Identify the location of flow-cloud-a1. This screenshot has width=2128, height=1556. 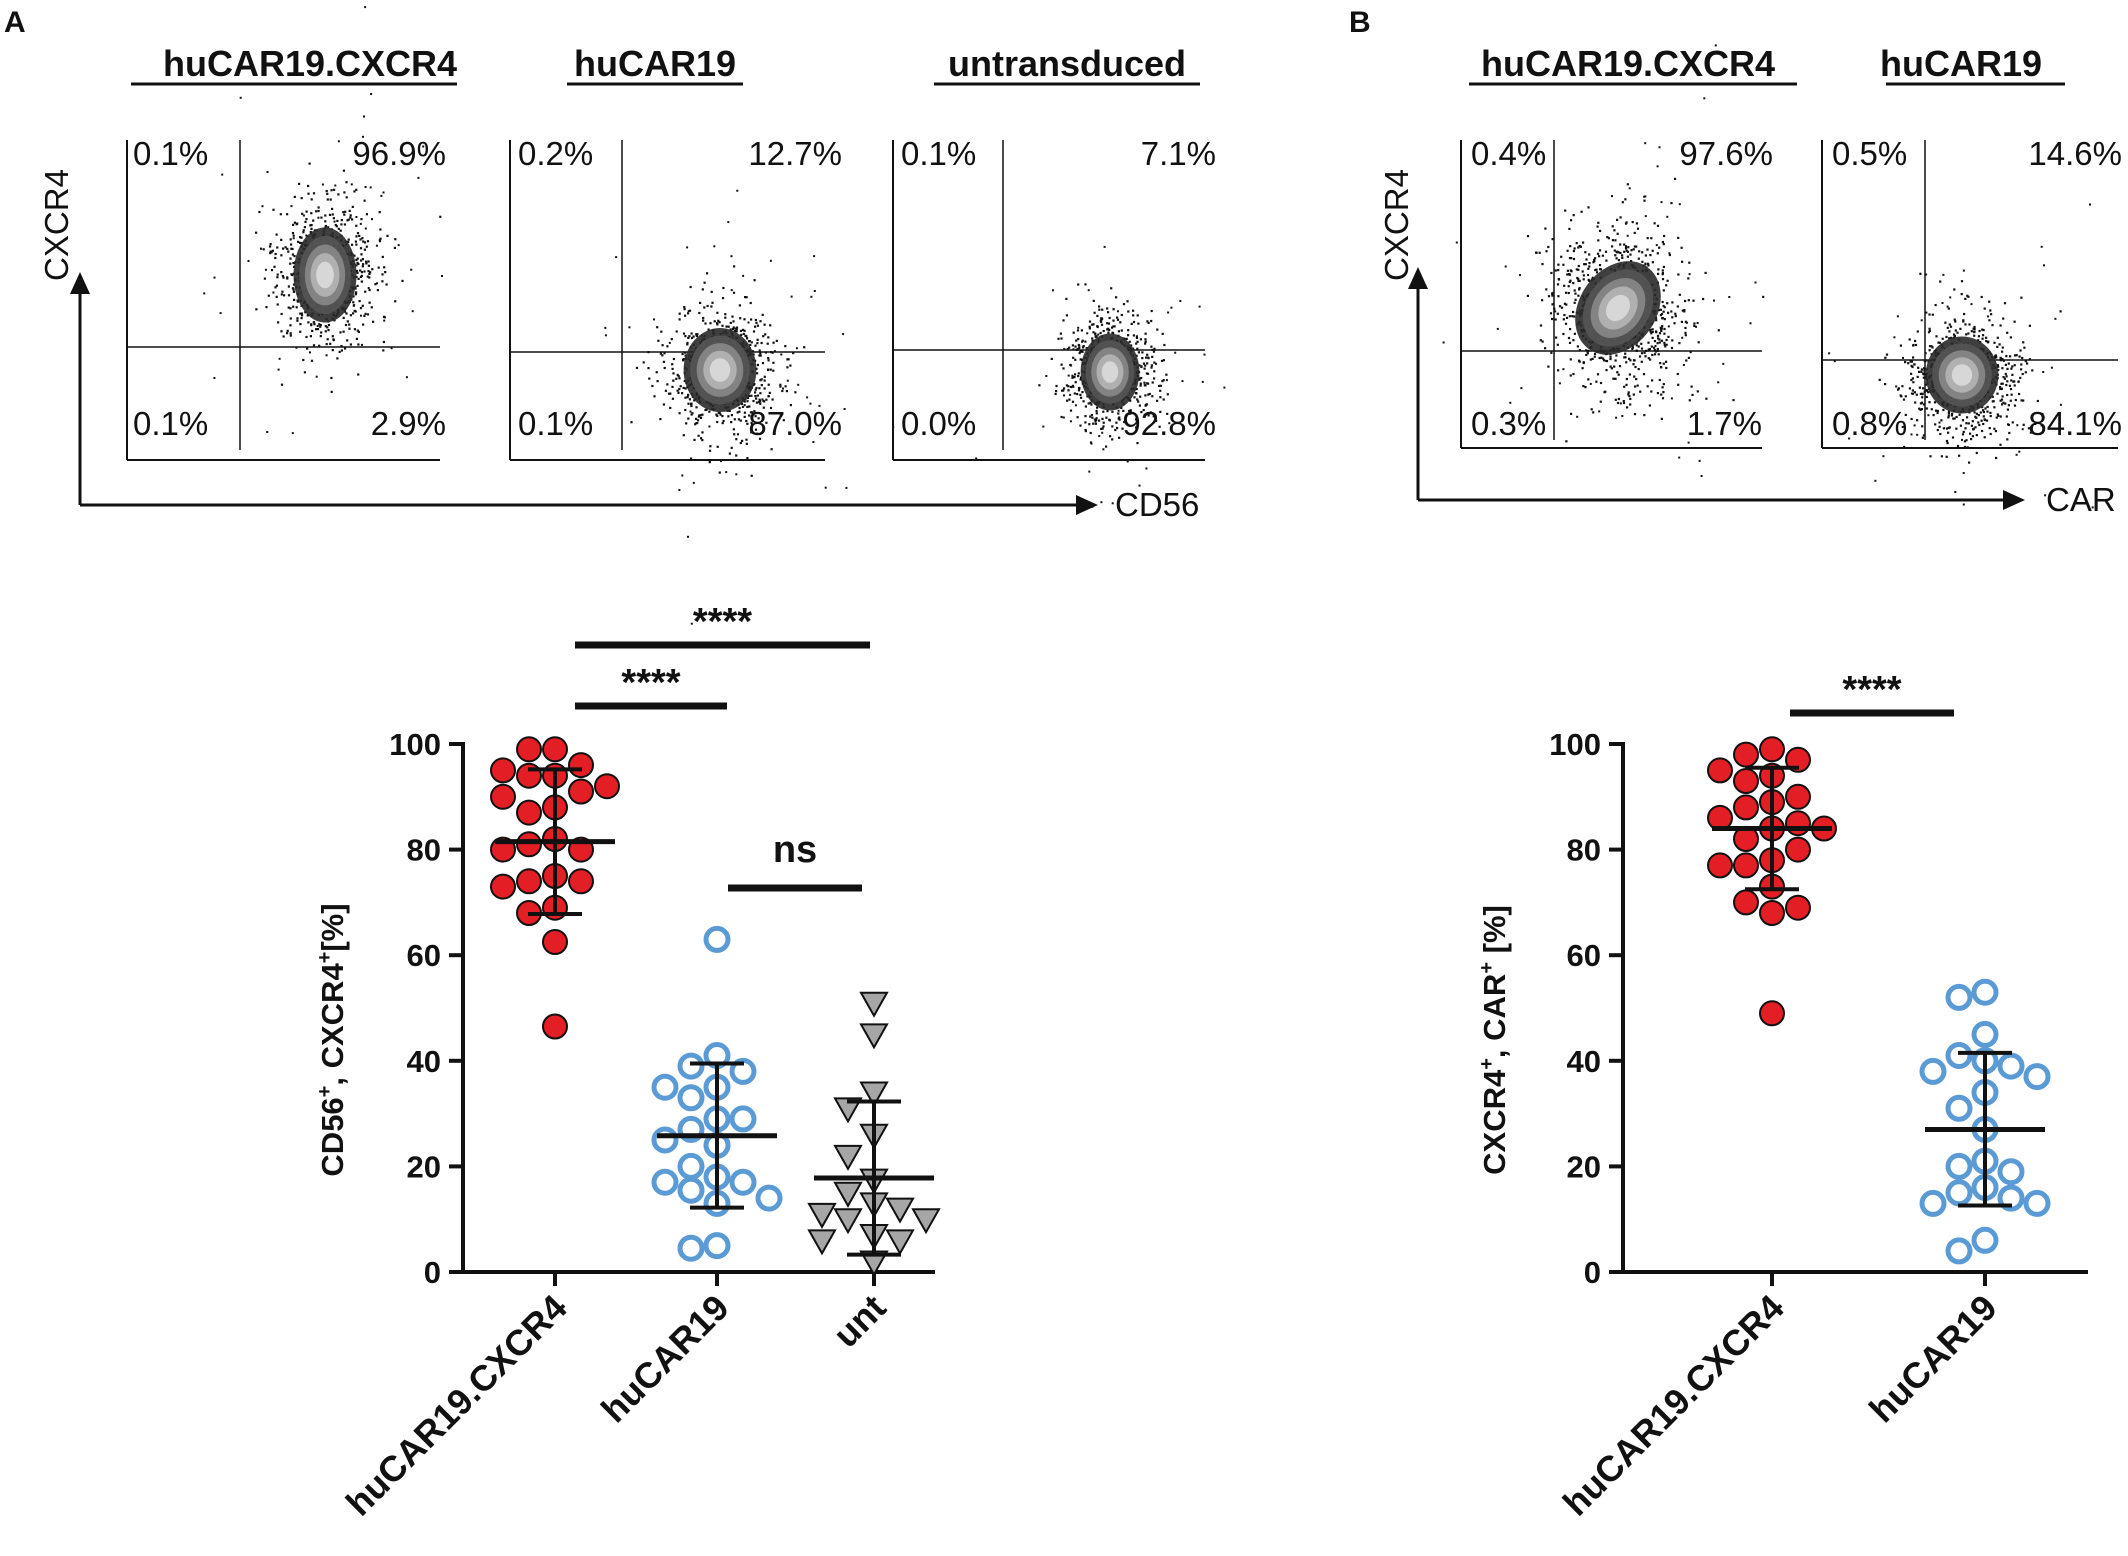
(323, 220).